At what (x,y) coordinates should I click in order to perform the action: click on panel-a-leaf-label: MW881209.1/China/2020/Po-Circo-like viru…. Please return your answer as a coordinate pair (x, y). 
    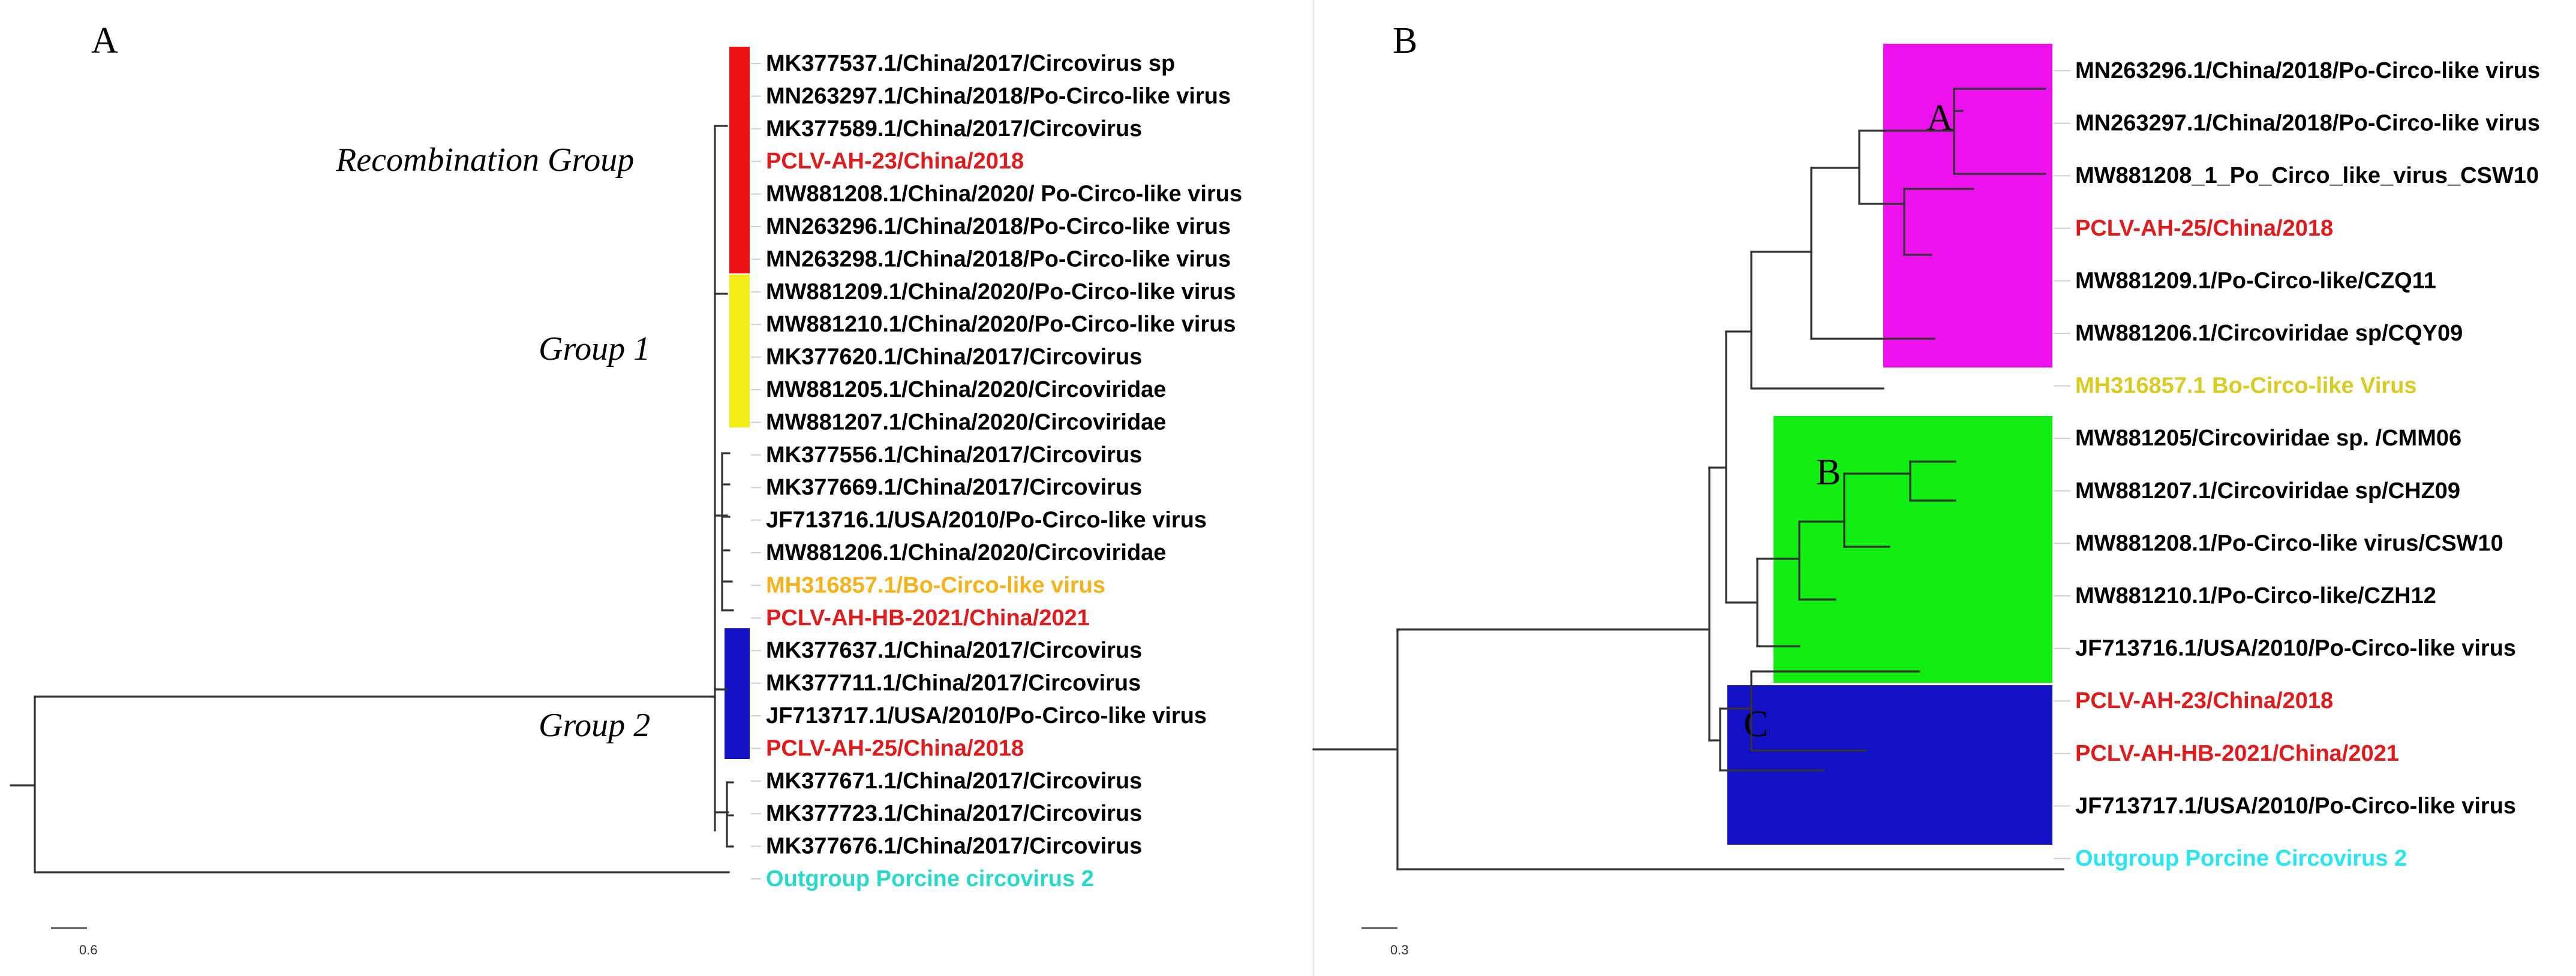
    Looking at the image, I should click on (1001, 292).